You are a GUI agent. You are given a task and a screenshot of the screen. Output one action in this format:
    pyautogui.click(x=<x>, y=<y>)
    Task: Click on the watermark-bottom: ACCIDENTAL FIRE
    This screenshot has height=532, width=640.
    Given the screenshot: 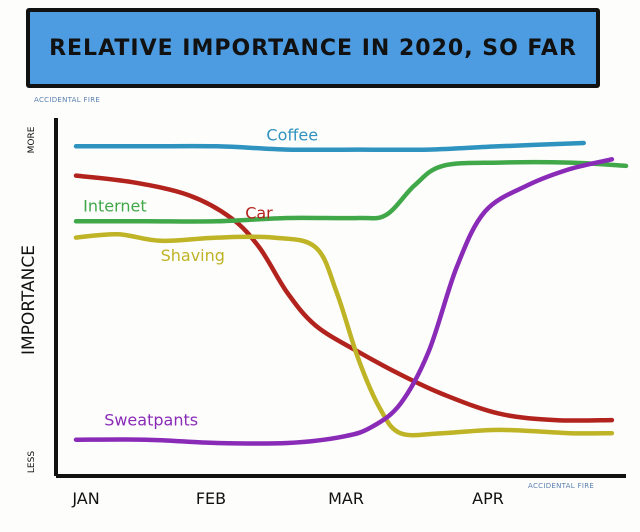 What is the action you would take?
    pyautogui.click(x=561, y=486)
    